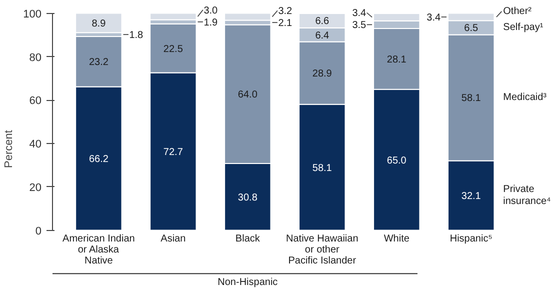 This screenshot has width=560, height=297. What do you see at coordinates (322, 36) in the screenshot?
I see `data-label: 6.4` at bounding box center [322, 36].